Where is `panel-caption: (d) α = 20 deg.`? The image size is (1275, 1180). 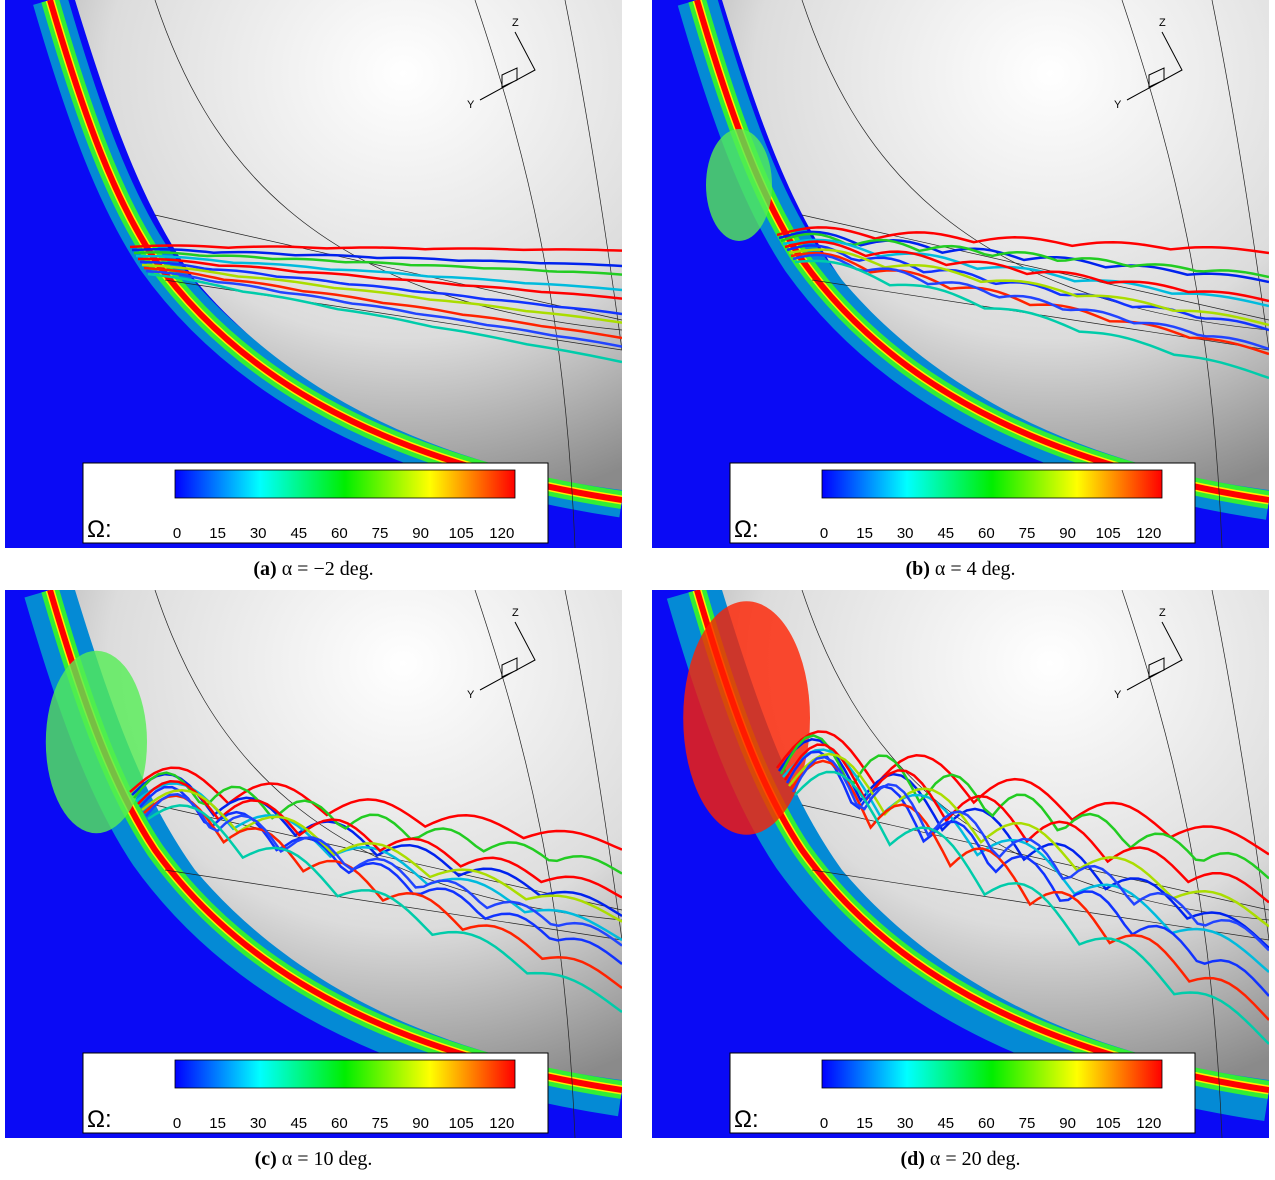
panel-caption: (d) α = 20 deg. is located at coordinates (960, 1159).